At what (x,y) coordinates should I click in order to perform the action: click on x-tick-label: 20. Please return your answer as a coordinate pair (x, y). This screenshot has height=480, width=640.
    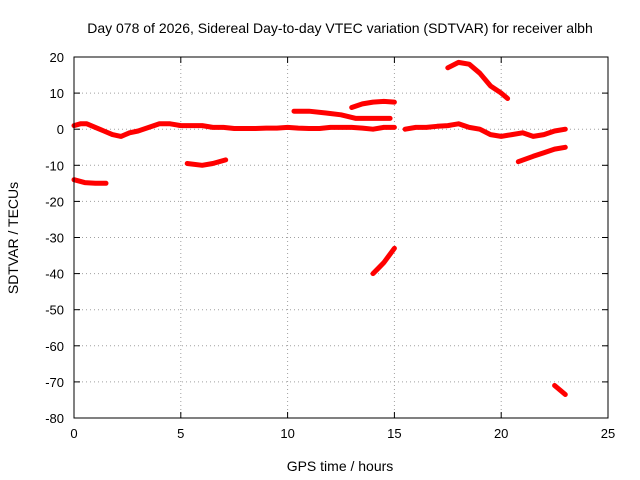
    Looking at the image, I should click on (501, 433).